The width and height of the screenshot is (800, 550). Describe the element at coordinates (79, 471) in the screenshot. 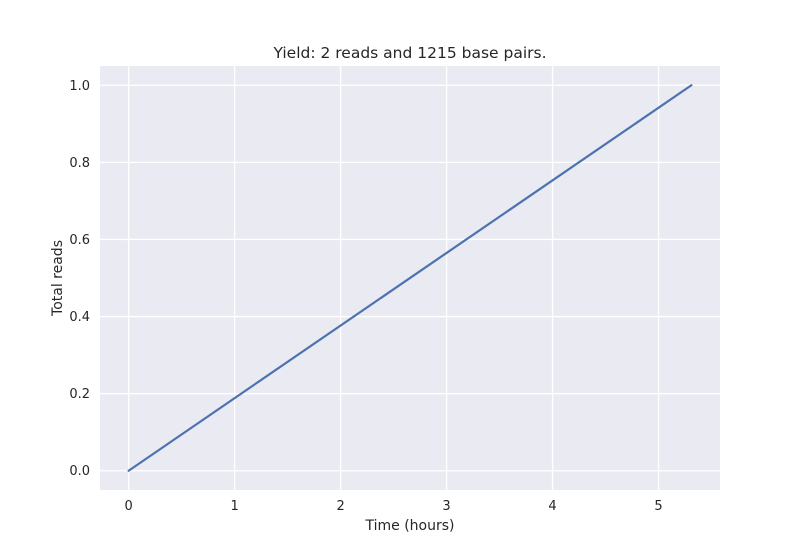

I see `y-tick-label: 0.0` at that location.